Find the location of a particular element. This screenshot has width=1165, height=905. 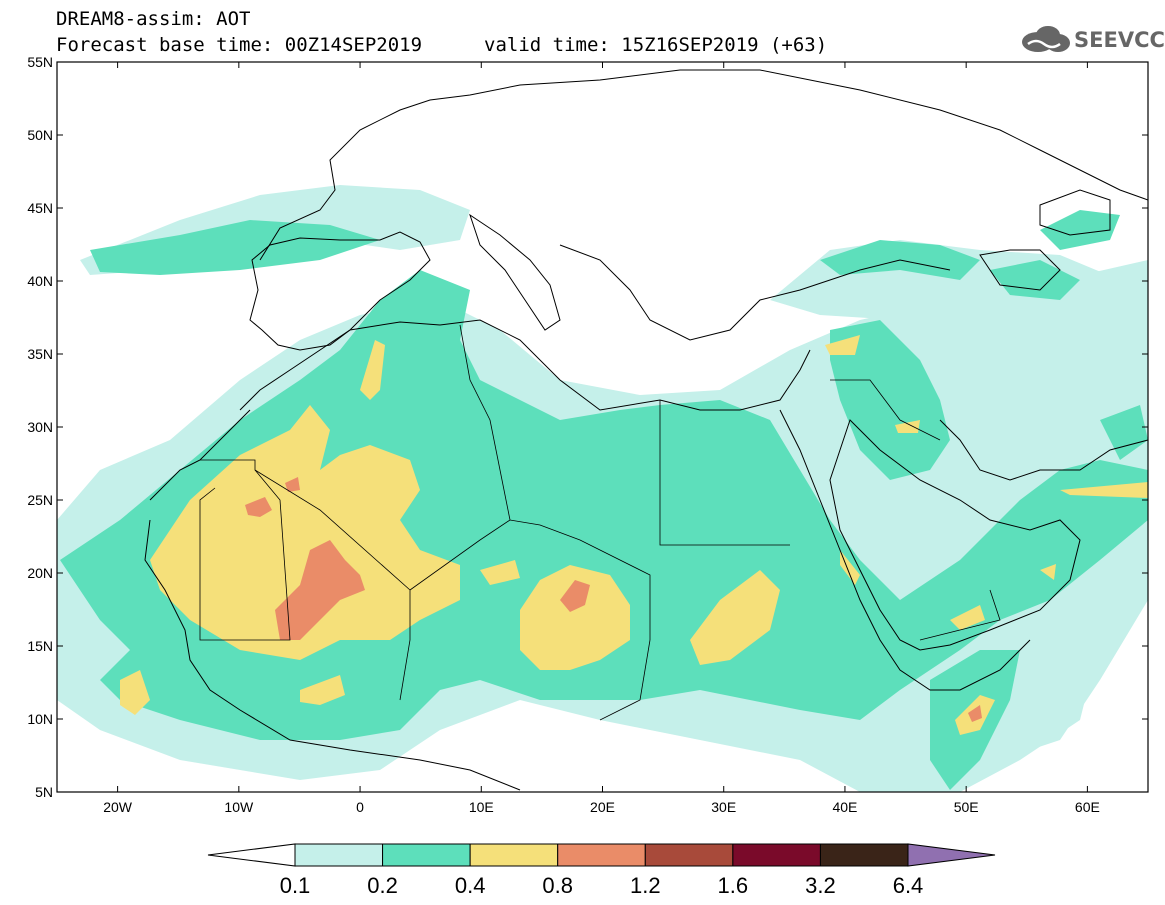

colorbar-label: 3.2 is located at coordinates (820, 885).